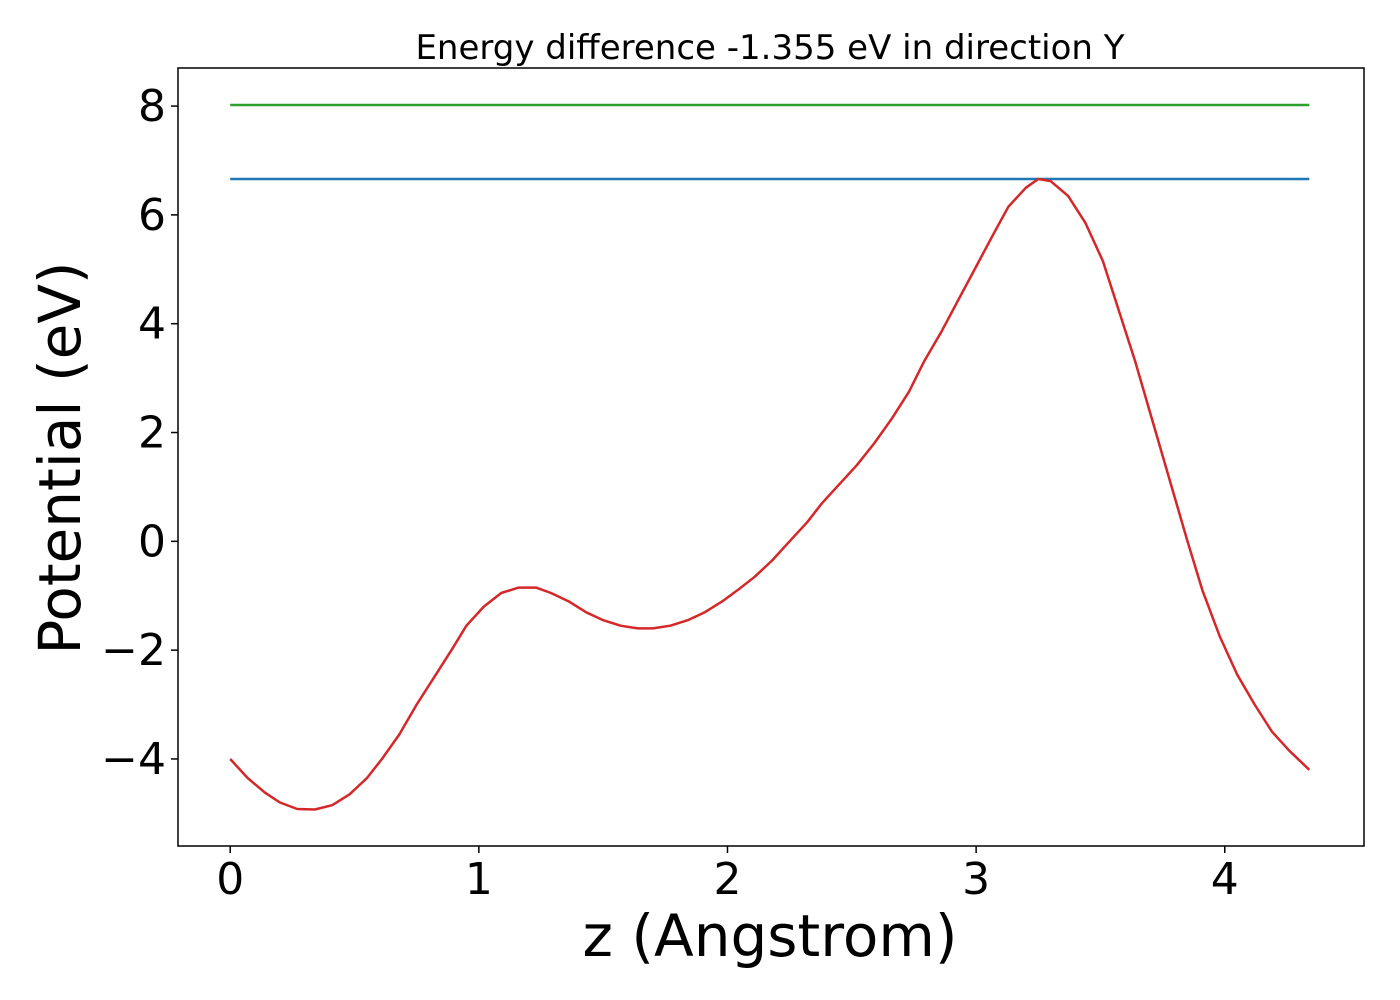  Describe the element at coordinates (152, 541) in the screenshot. I see `y-tick-label: 0` at that location.